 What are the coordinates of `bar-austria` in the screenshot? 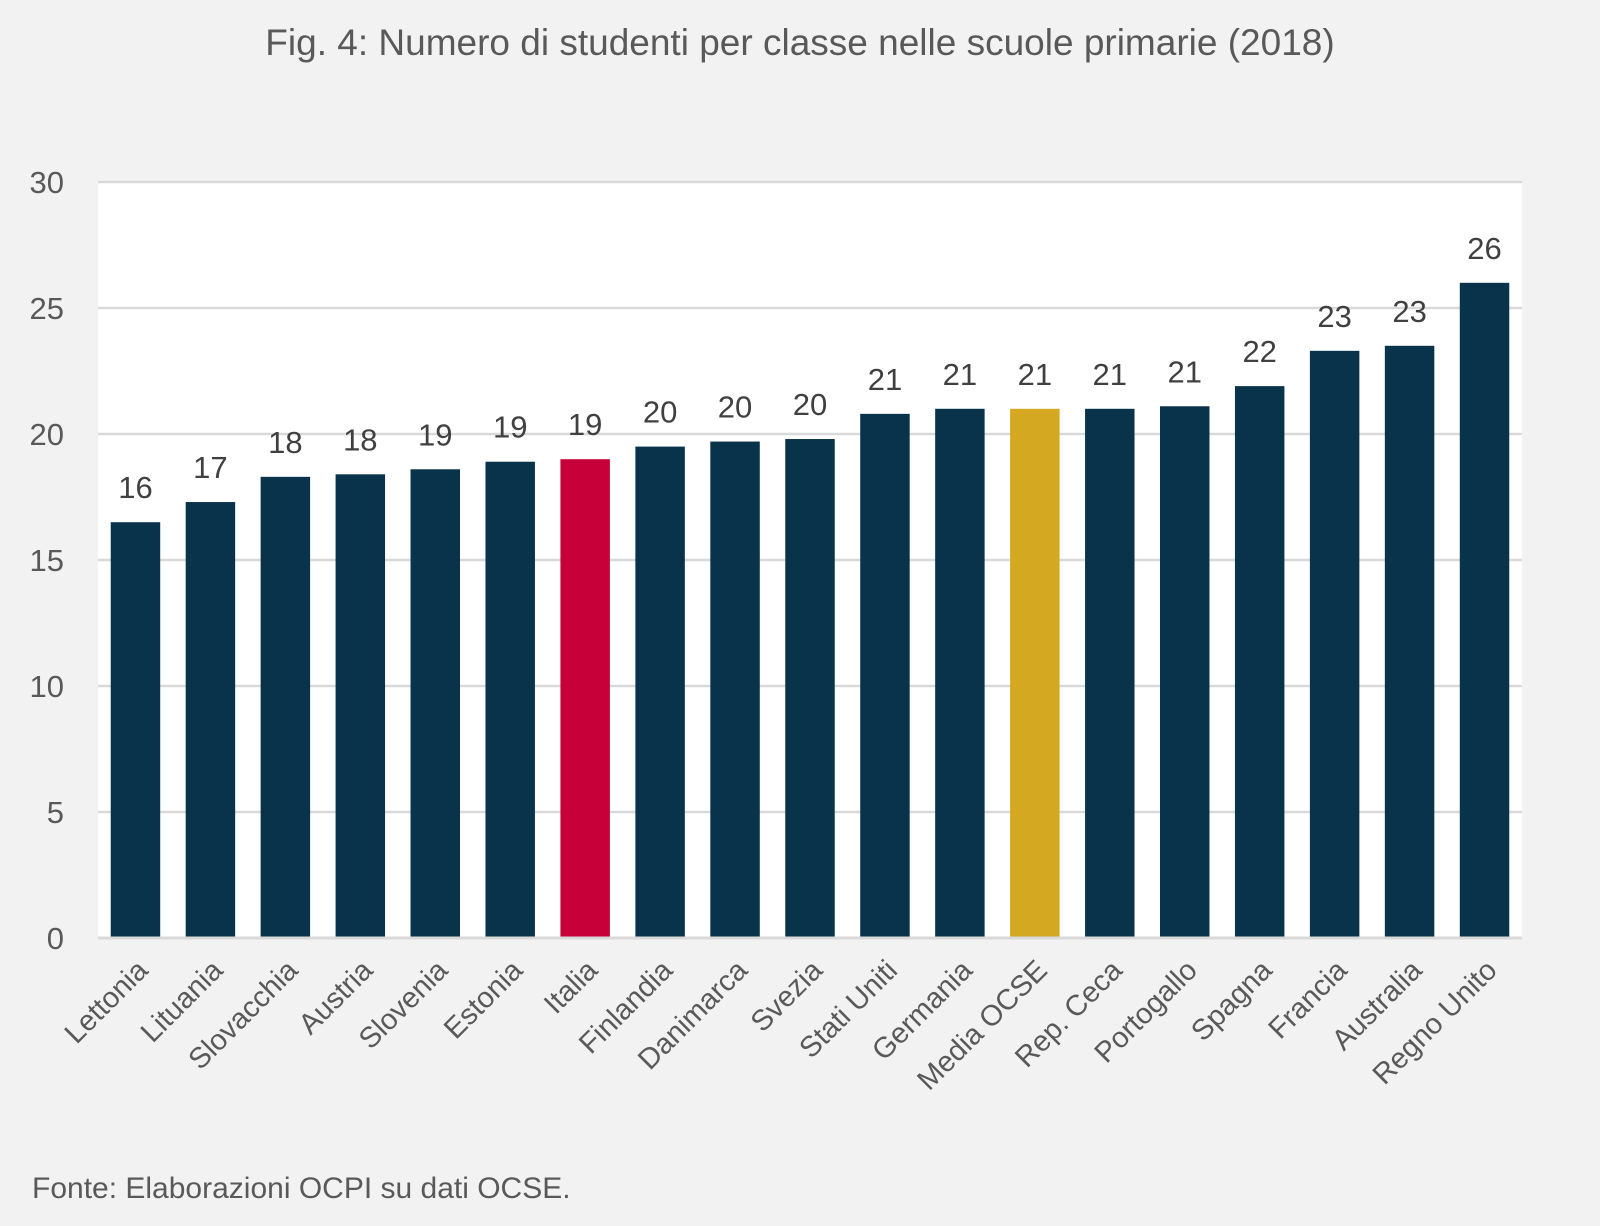 It's located at (360, 706).